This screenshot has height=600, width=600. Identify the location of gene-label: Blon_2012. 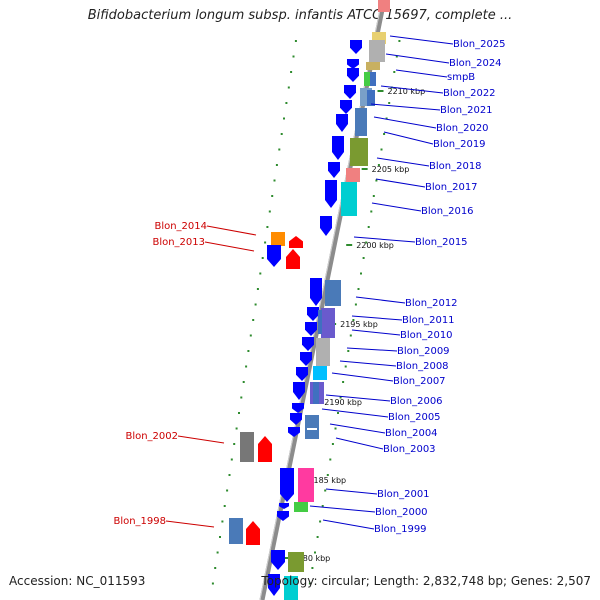
(431, 303).